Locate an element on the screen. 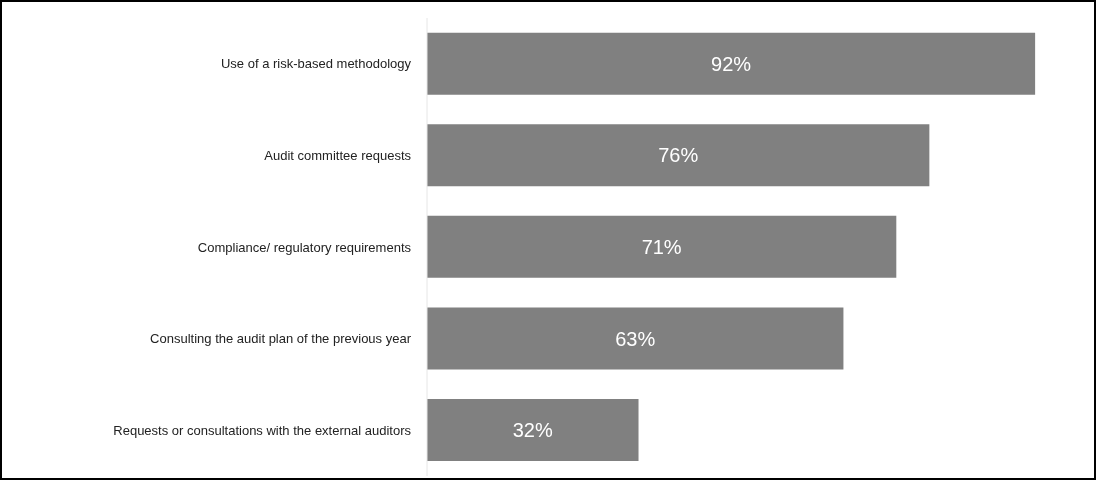  data-label: 63% is located at coordinates (635, 338).